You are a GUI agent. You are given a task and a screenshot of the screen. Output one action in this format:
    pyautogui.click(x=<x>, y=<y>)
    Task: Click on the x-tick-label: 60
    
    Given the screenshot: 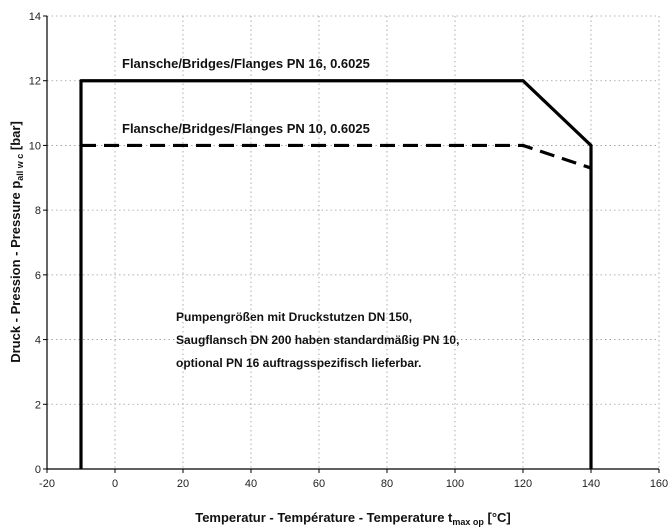 What is the action you would take?
    pyautogui.click(x=319, y=484)
    